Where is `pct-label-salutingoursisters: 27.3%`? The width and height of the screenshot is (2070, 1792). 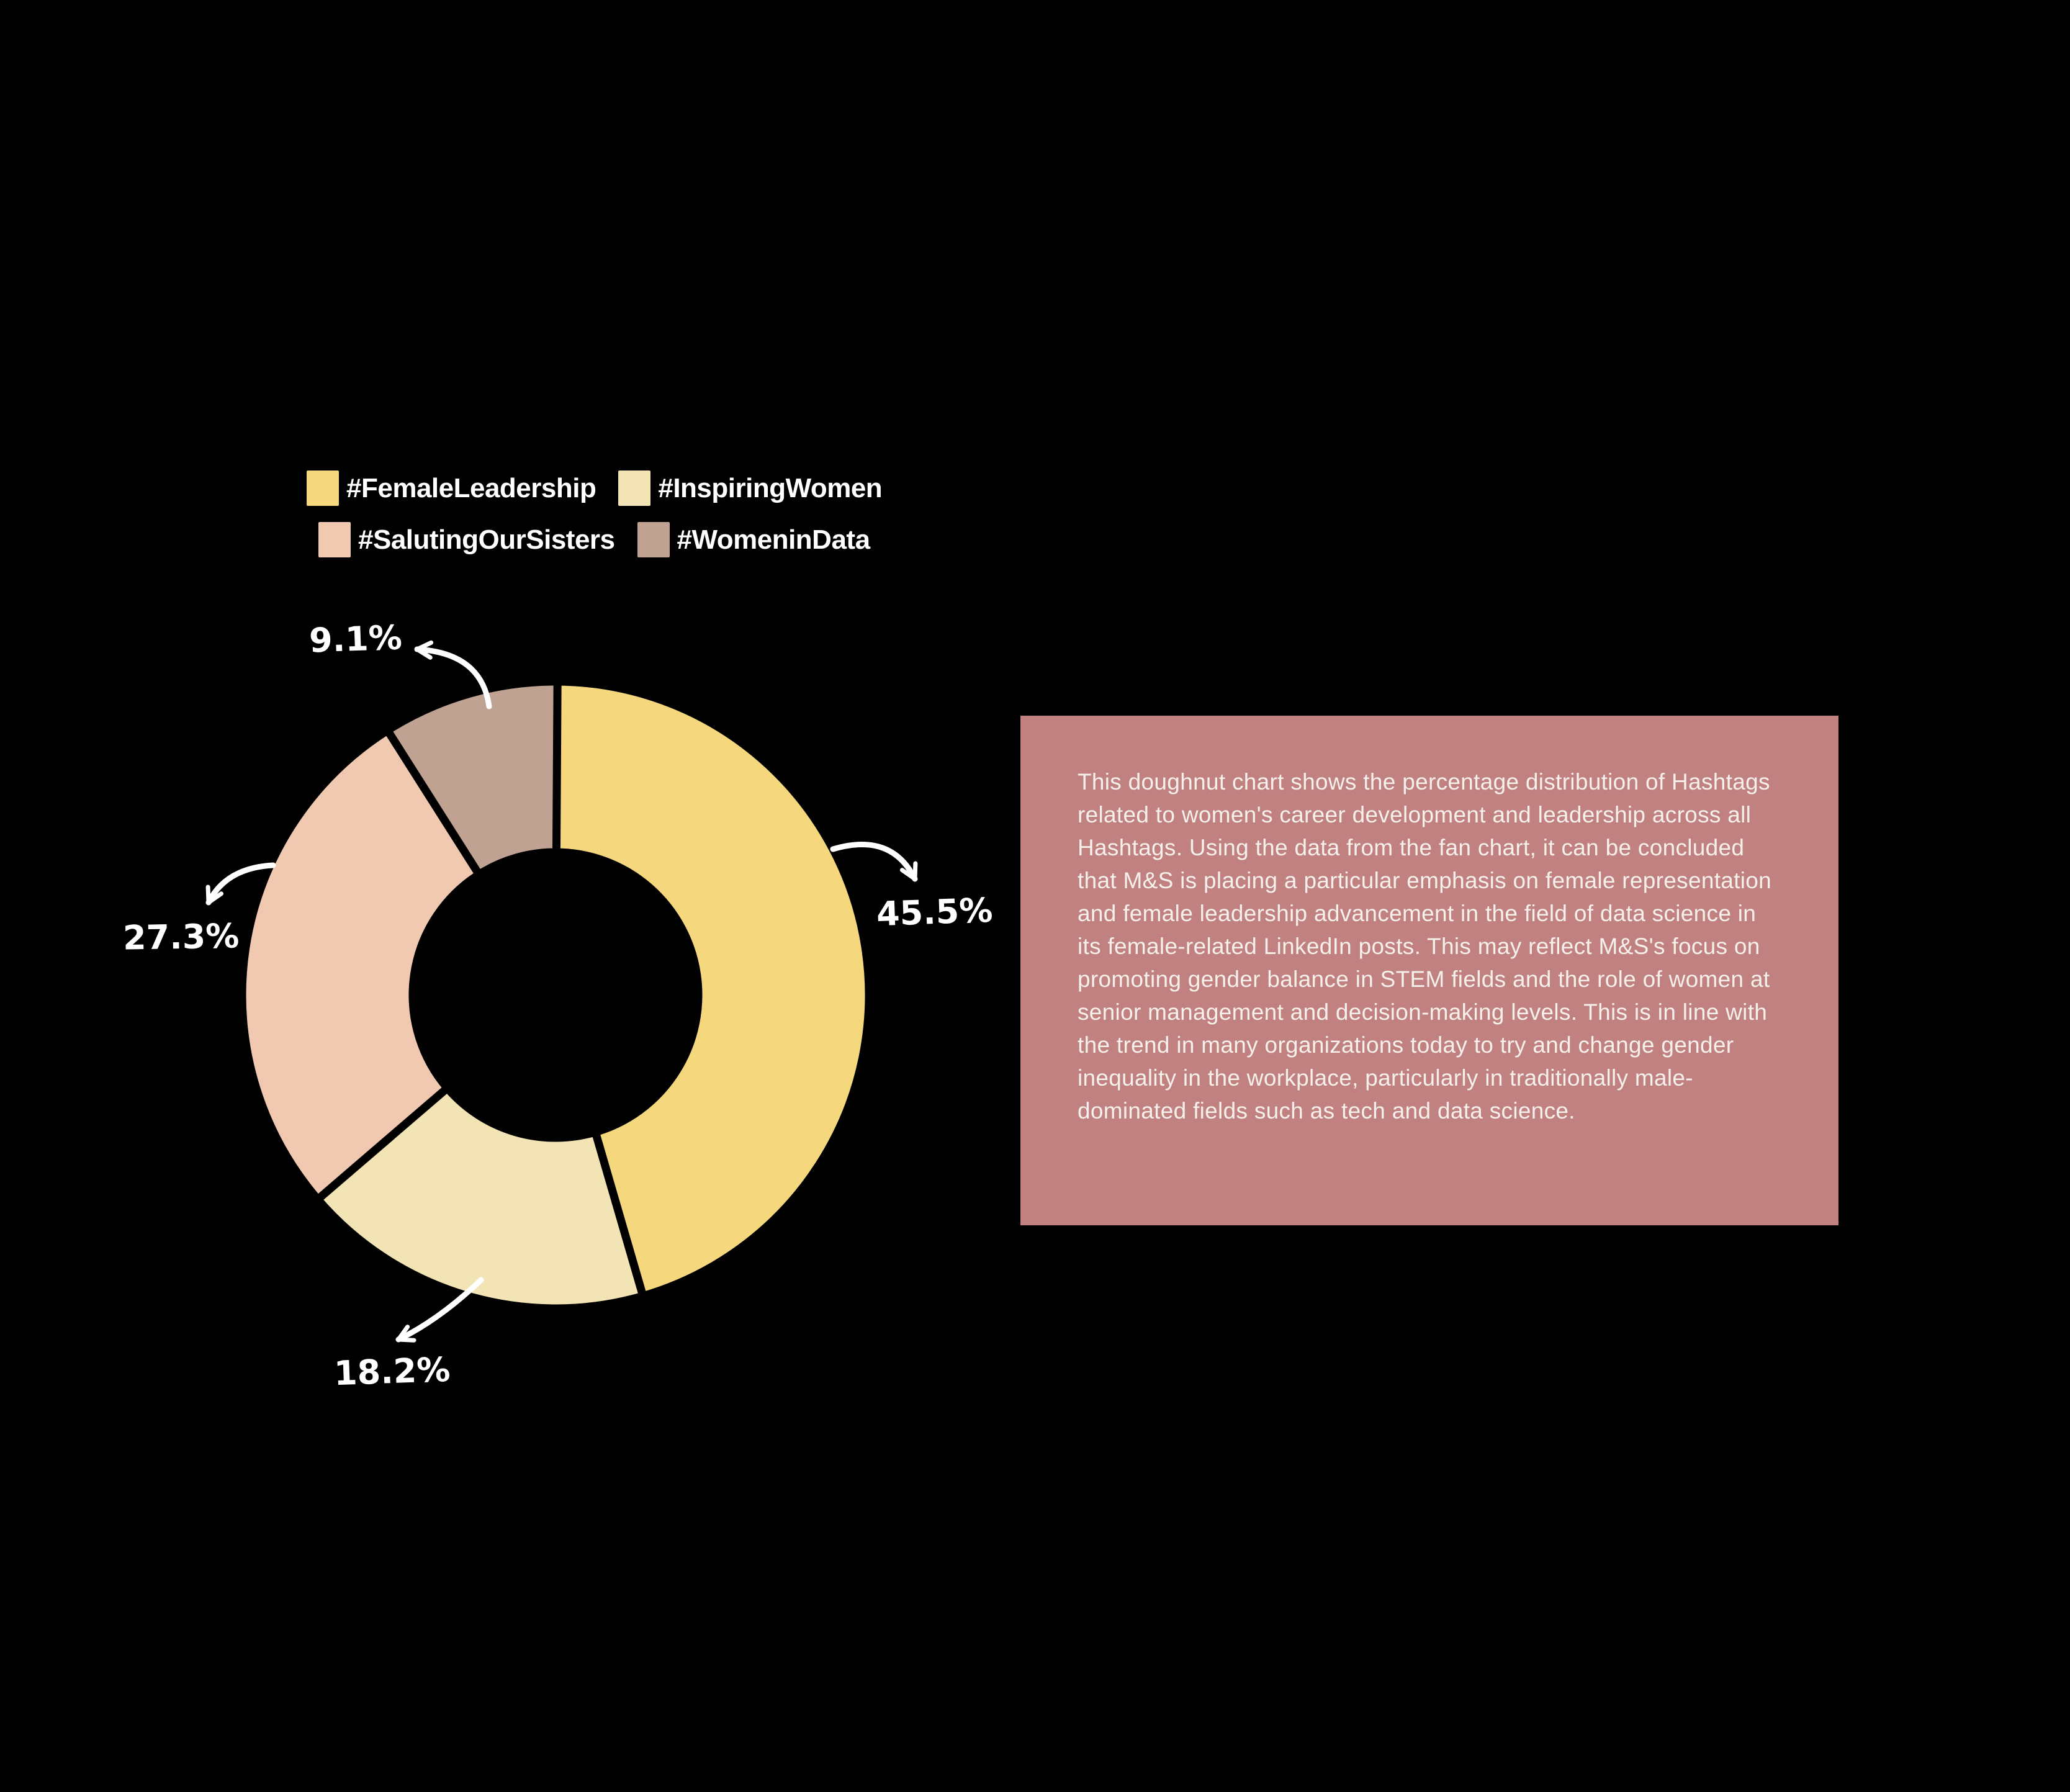
pct-label-salutingoursisters: 27.3% is located at coordinates (181, 937).